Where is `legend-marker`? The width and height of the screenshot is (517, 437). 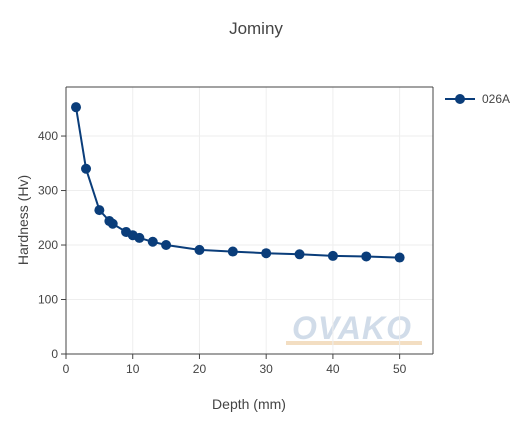
legend-marker is located at coordinates (460, 99).